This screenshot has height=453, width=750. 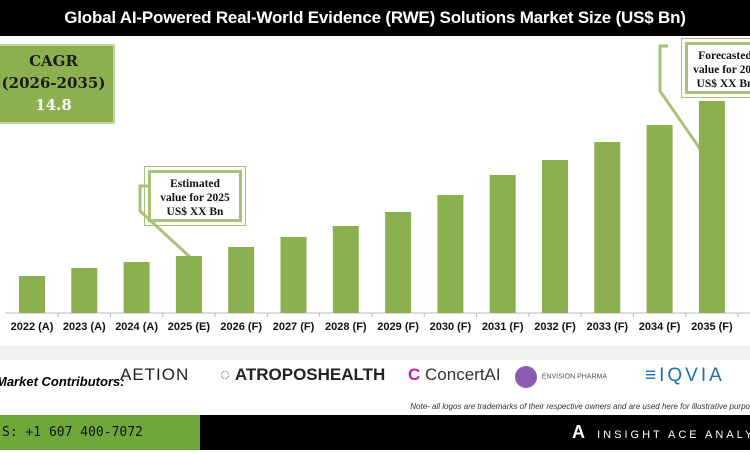 What do you see at coordinates (227, 374) in the screenshot?
I see `atropos-icon: ◌` at bounding box center [227, 374].